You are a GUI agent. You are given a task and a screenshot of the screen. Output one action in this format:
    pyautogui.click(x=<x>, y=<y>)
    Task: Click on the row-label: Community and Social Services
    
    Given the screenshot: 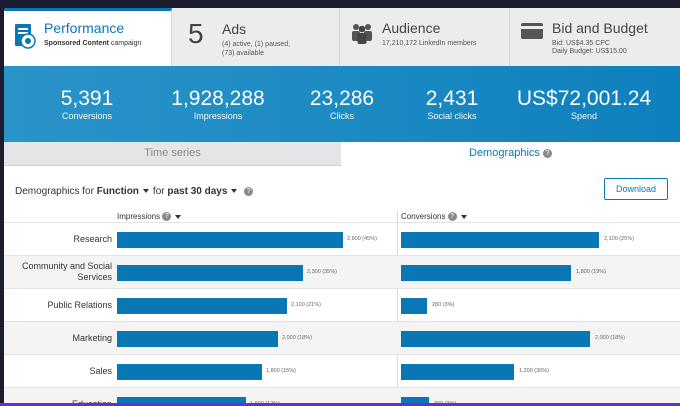 What is the action you would take?
    pyautogui.click(x=66, y=271)
    